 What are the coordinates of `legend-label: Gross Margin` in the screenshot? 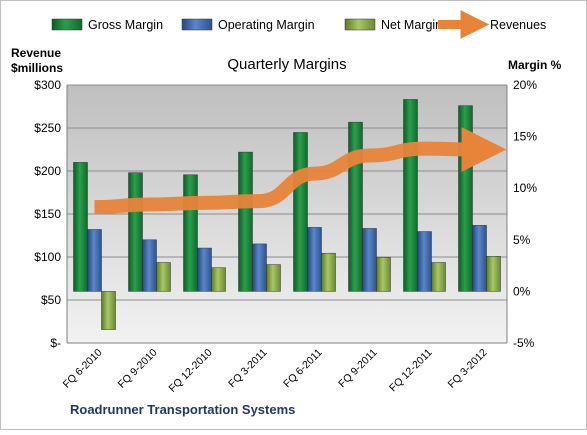 It's located at (125, 25).